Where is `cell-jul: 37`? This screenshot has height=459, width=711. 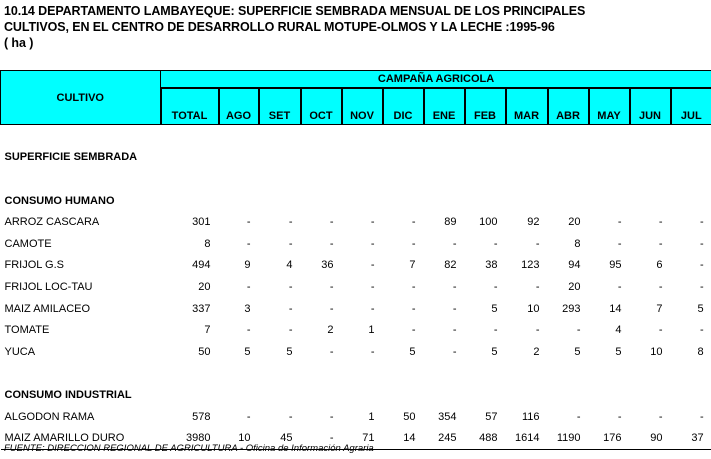 cell-jul: 37 is located at coordinates (690, 438).